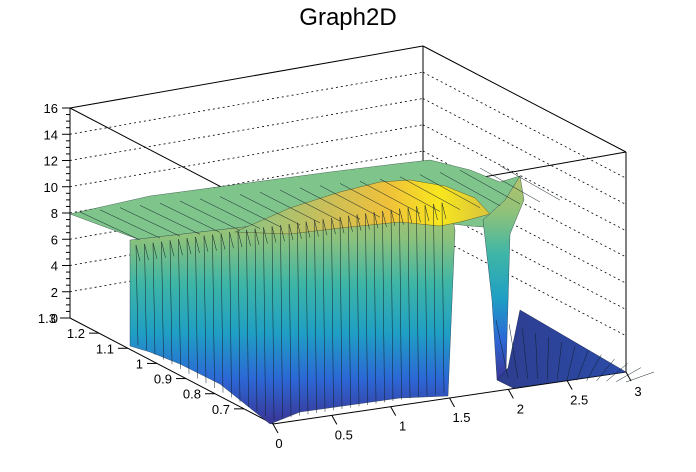 Image resolution: width=696 pixels, height=472 pixels. I want to click on surface-top-ridge, so click(362, 207).